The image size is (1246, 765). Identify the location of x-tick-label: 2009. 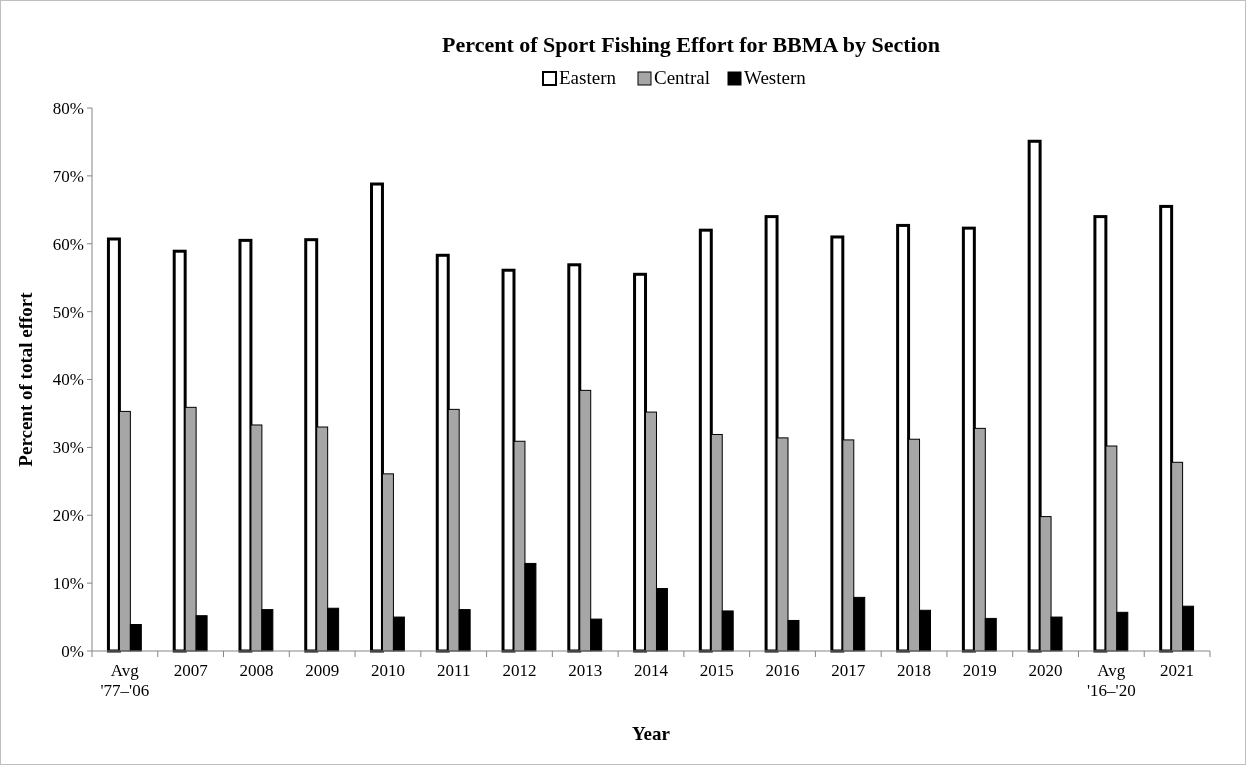
(322, 670).